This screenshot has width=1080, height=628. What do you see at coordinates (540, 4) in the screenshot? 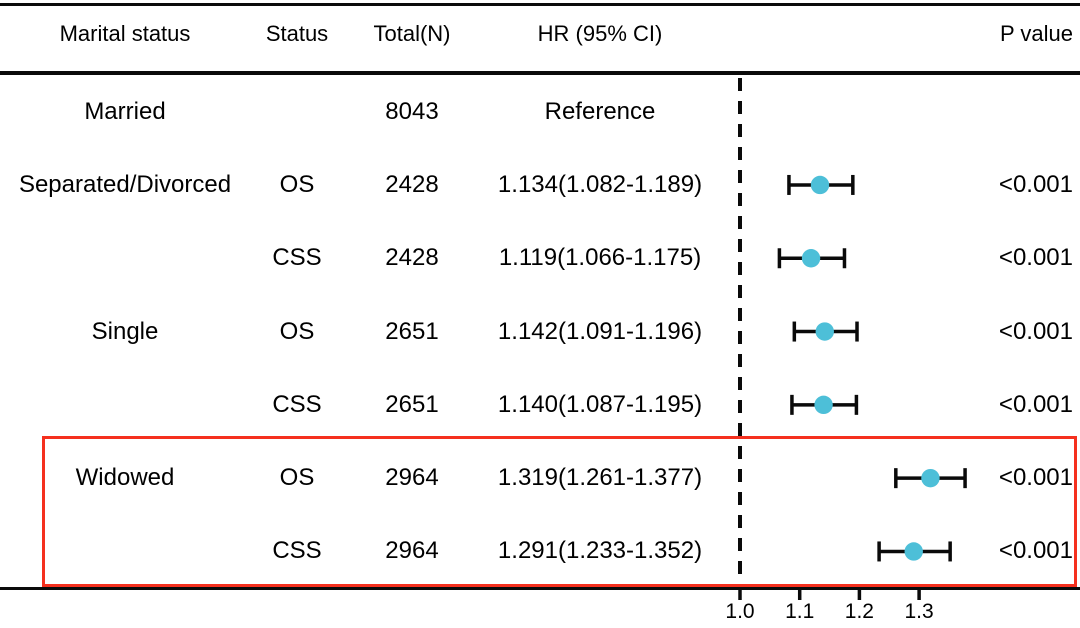
I see `top-rule` at bounding box center [540, 4].